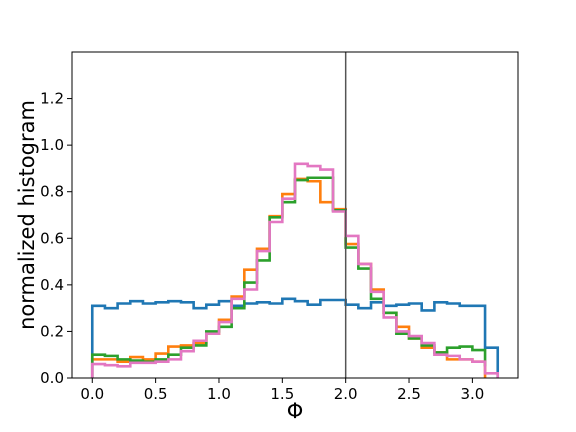 The height and width of the screenshot is (432, 576). Describe the element at coordinates (92, 394) in the screenshot. I see `x-tick-label: 0.0` at that location.